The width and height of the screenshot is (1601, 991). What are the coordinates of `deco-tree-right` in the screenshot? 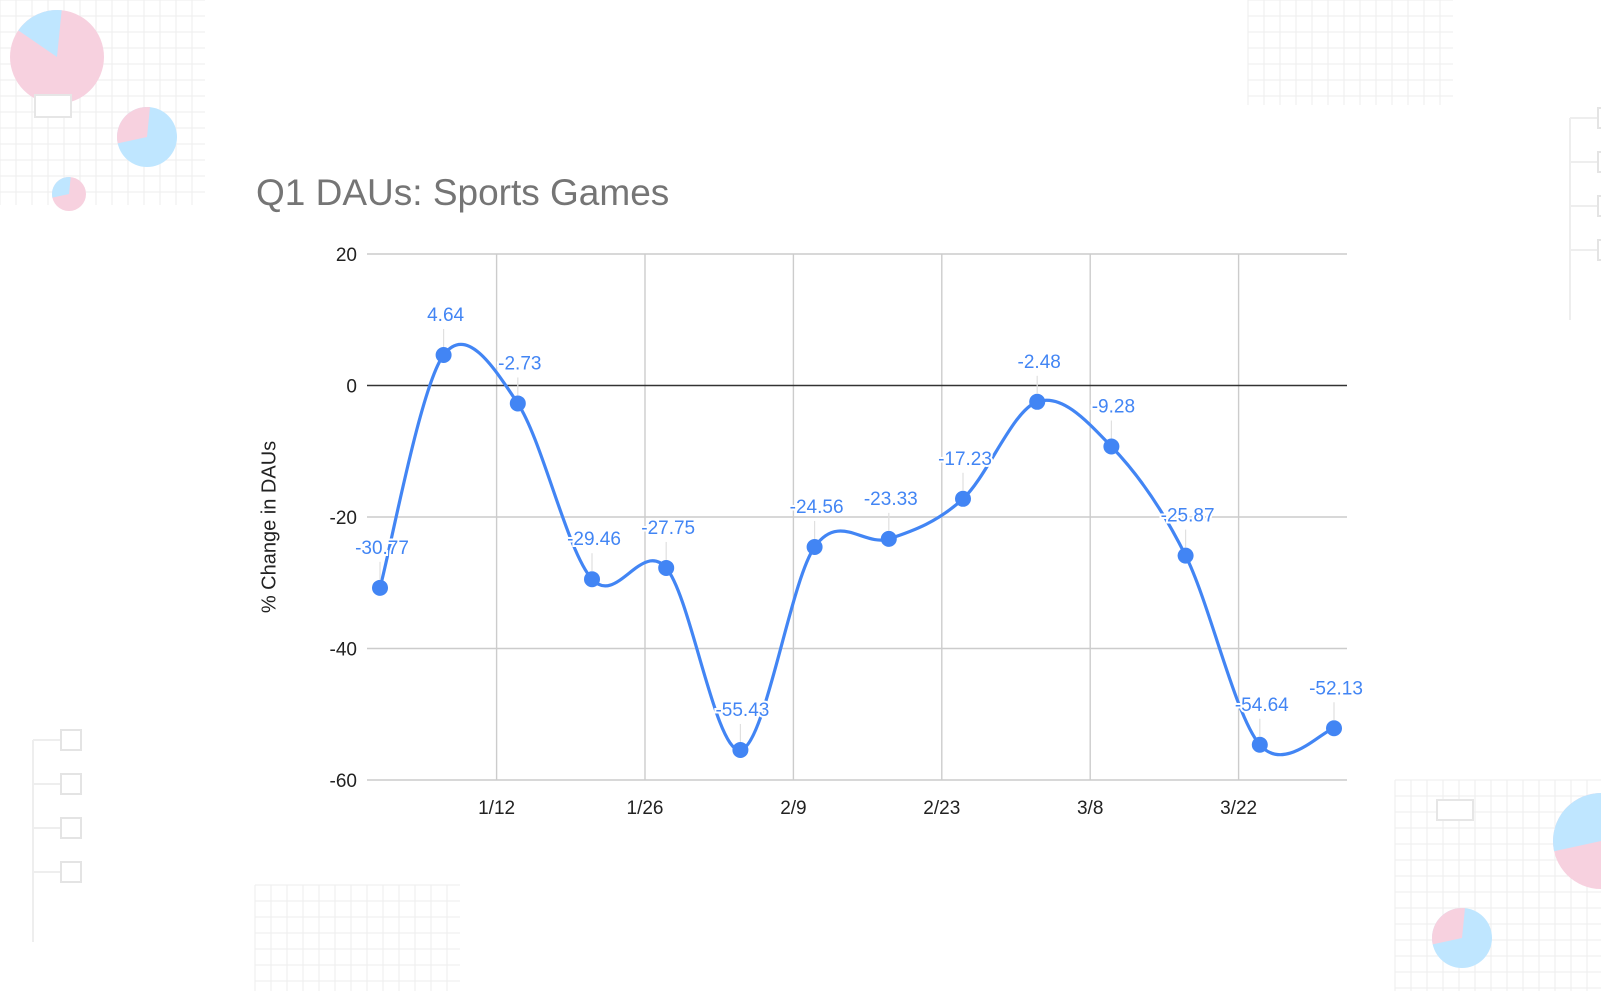 It's located at (1585, 213).